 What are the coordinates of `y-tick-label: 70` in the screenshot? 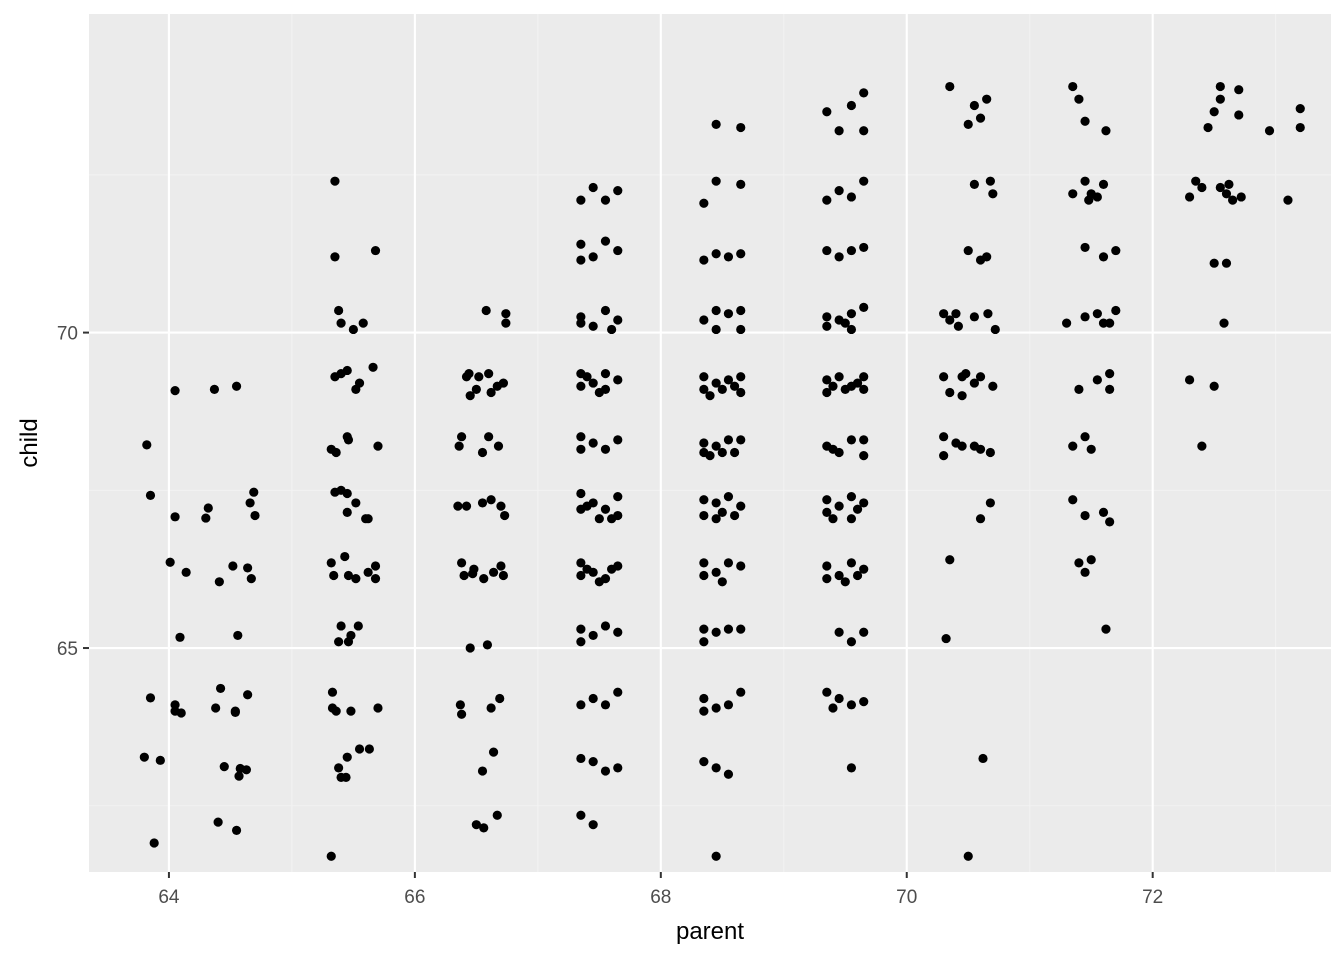 It's located at (67, 334).